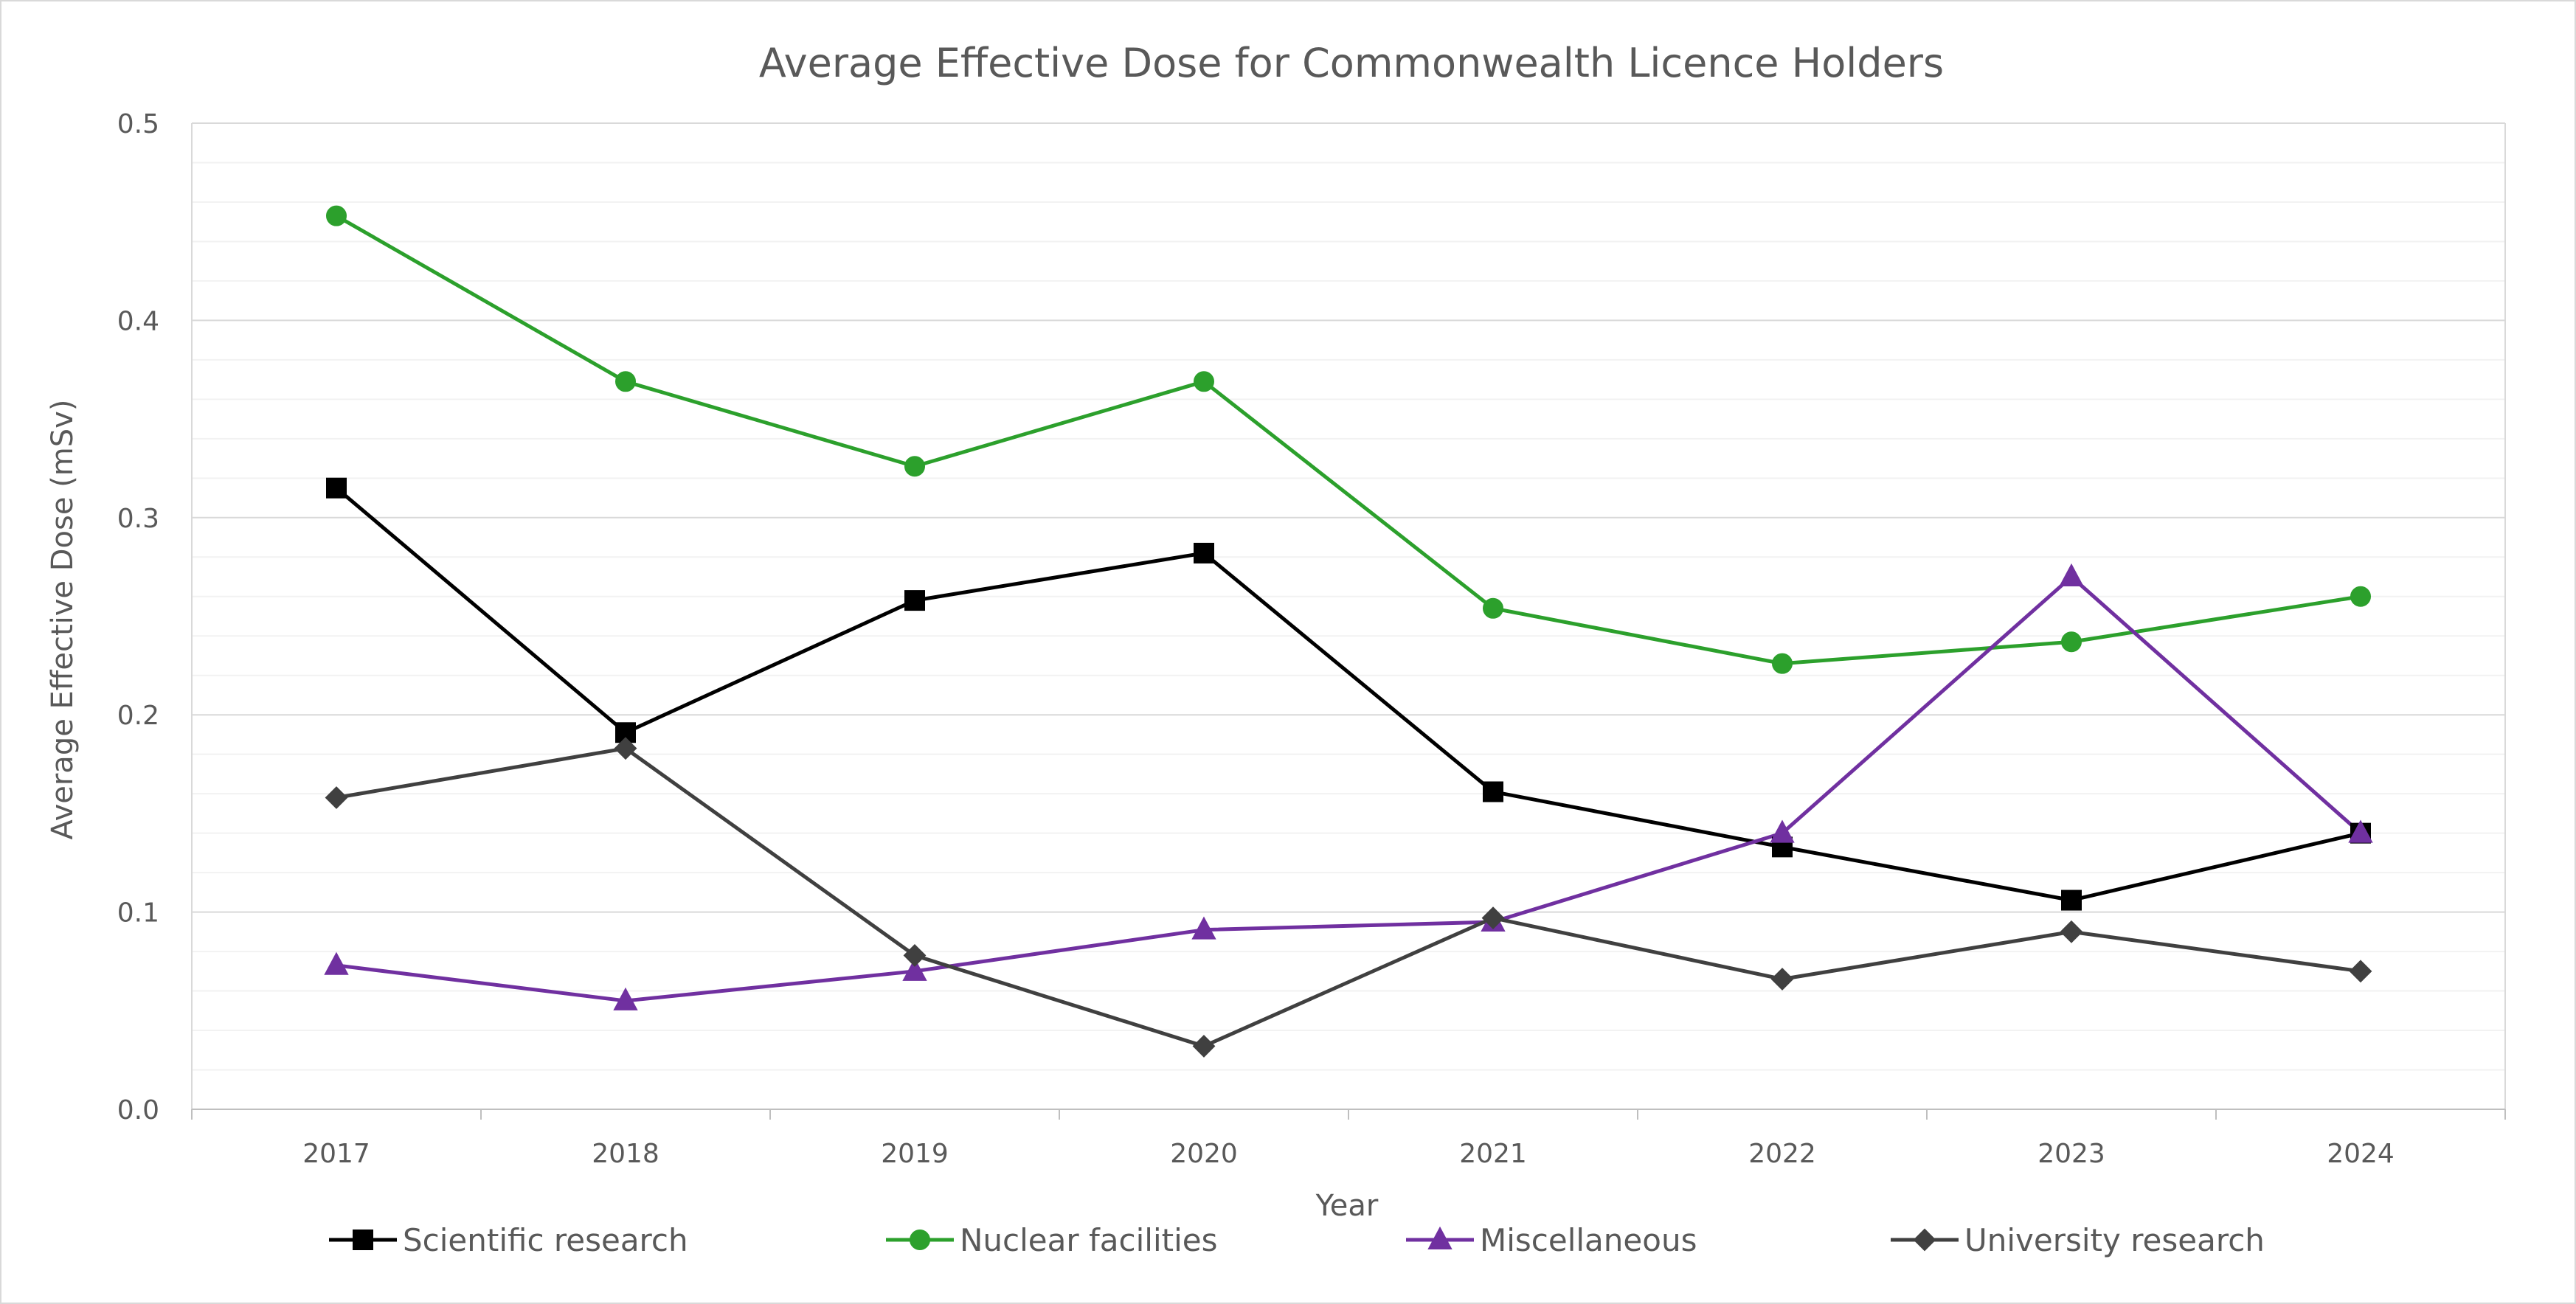  Describe the element at coordinates (138, 914) in the screenshot. I see `y-tick-label: 0.1` at that location.